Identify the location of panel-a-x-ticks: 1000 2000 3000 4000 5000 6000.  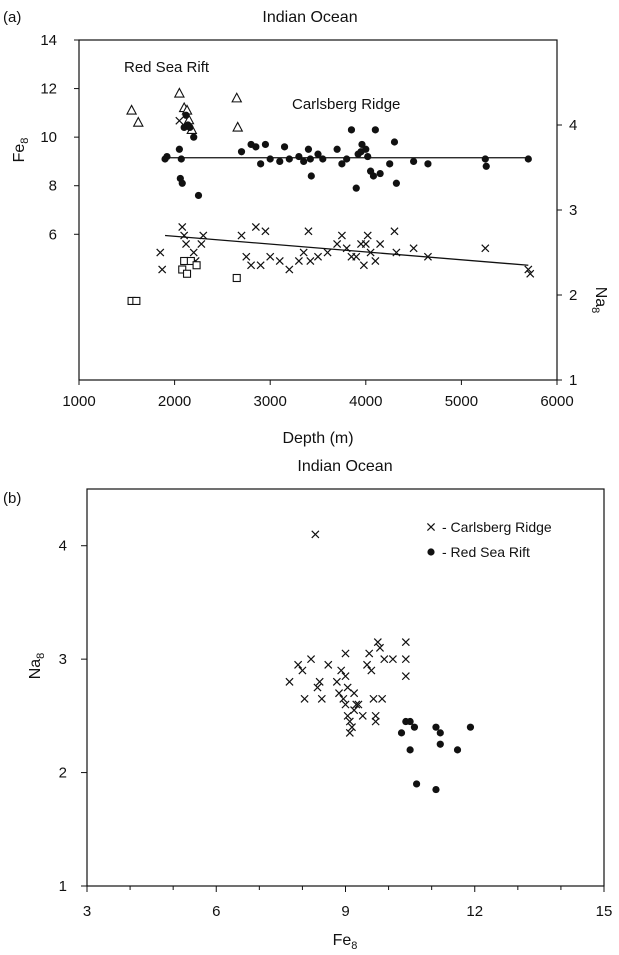
(318, 395).